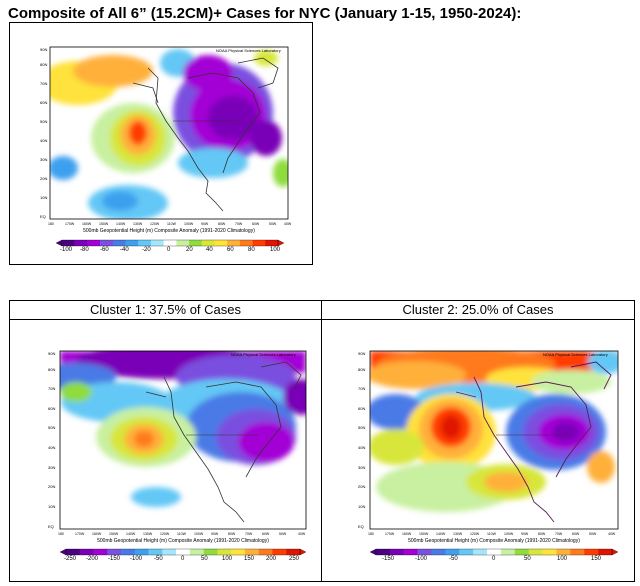 The height and width of the screenshot is (586, 640). Describe the element at coordinates (124, 250) in the screenshot. I see `svg-text: -40` at that location.